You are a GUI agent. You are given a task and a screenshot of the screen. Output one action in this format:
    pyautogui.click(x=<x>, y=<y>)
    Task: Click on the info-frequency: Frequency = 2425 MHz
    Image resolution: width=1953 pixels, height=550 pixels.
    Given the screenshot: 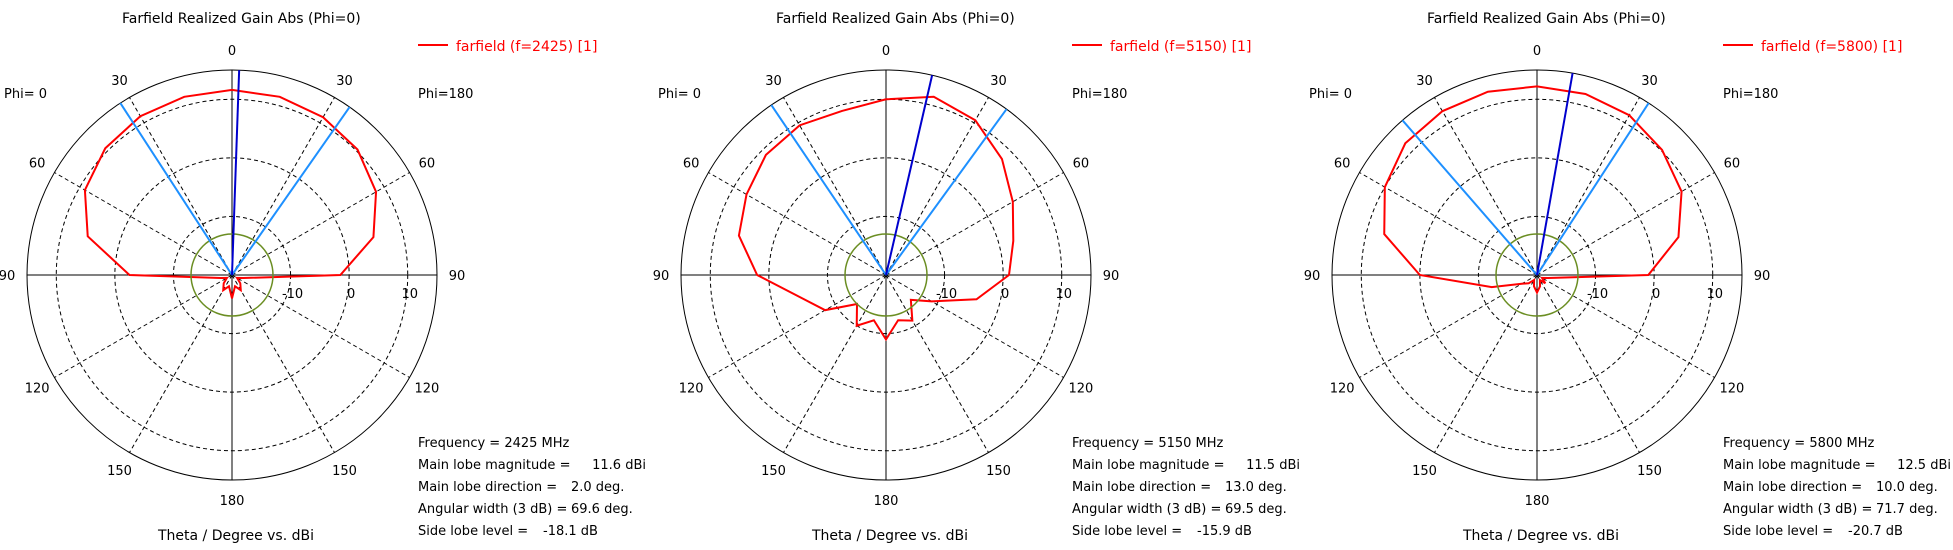 What is the action you would take?
    pyautogui.click(x=494, y=443)
    